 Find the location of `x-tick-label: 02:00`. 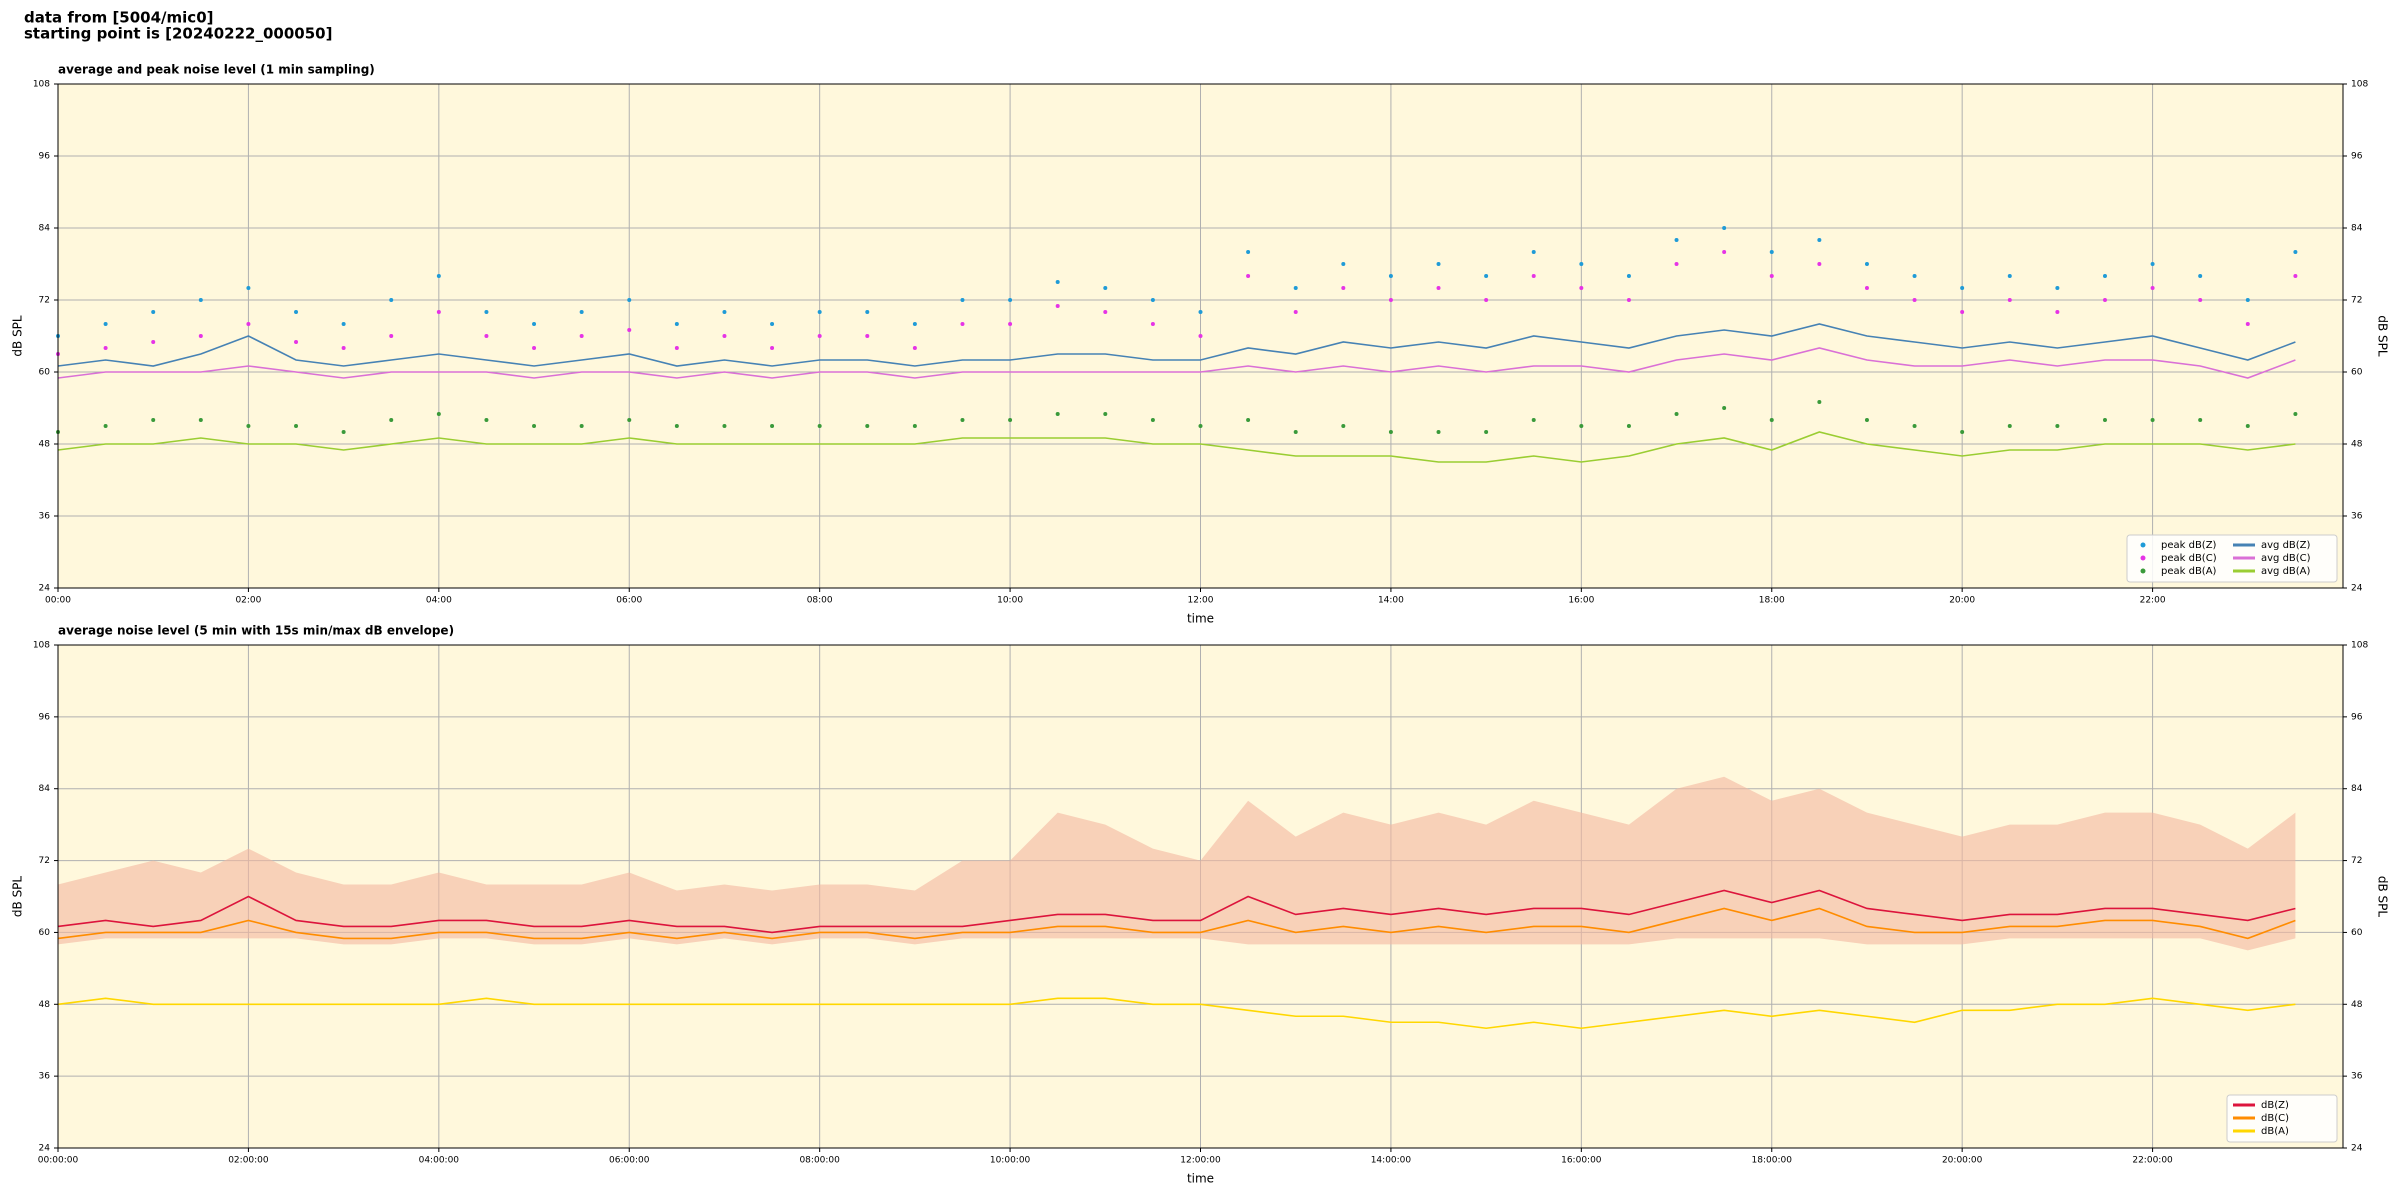

x-tick-label: 02:00 is located at coordinates (248, 601).